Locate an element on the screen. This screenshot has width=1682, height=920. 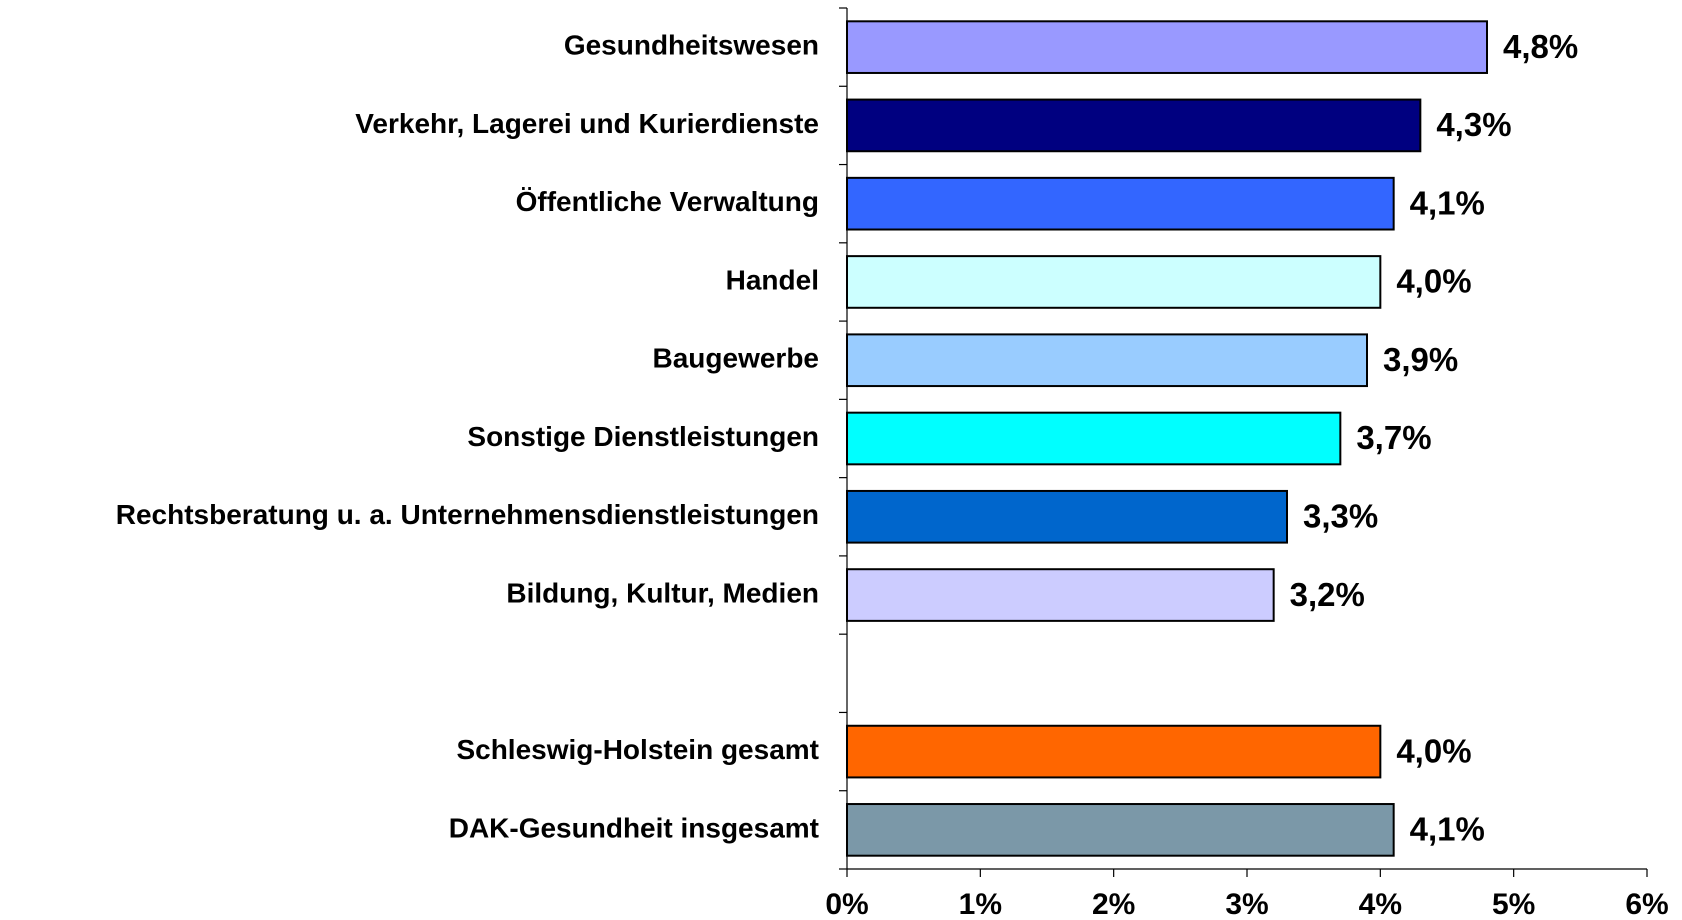
x-tick-label: 5% is located at coordinates (1513, 904).